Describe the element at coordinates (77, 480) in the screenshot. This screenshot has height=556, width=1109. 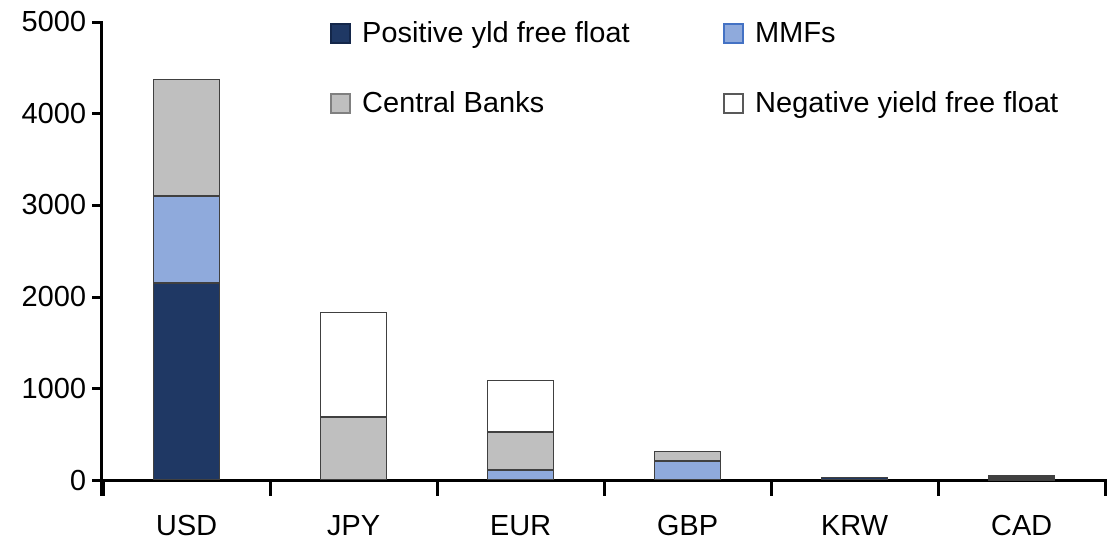
I see `y-axis-tick-label: 0` at that location.